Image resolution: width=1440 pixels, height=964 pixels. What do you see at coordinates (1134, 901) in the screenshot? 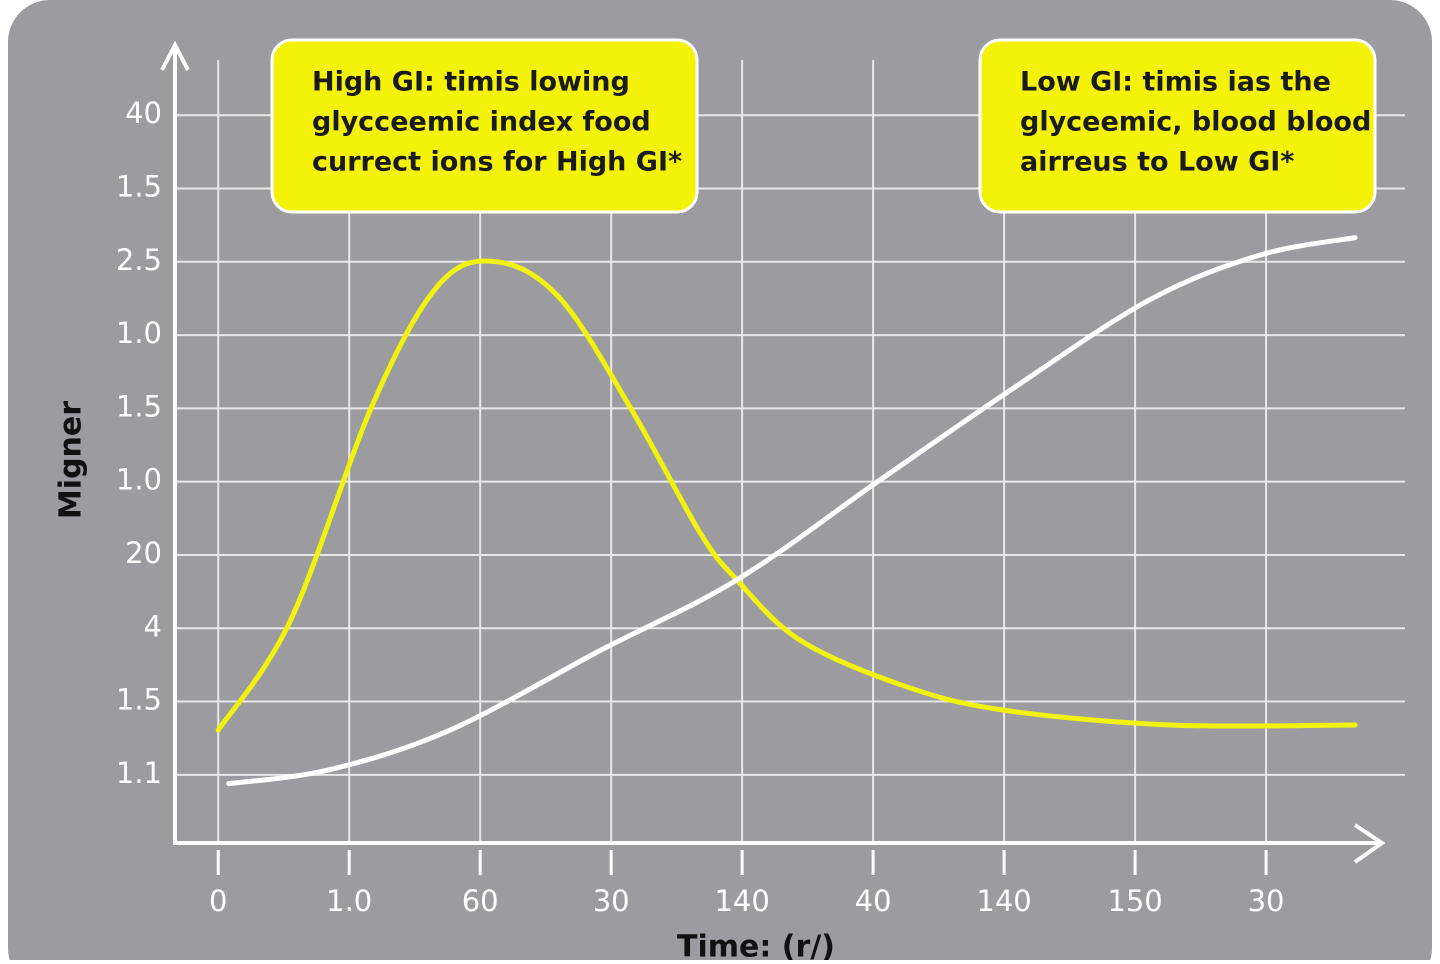
I see `x-tick-label: 150` at bounding box center [1134, 901].